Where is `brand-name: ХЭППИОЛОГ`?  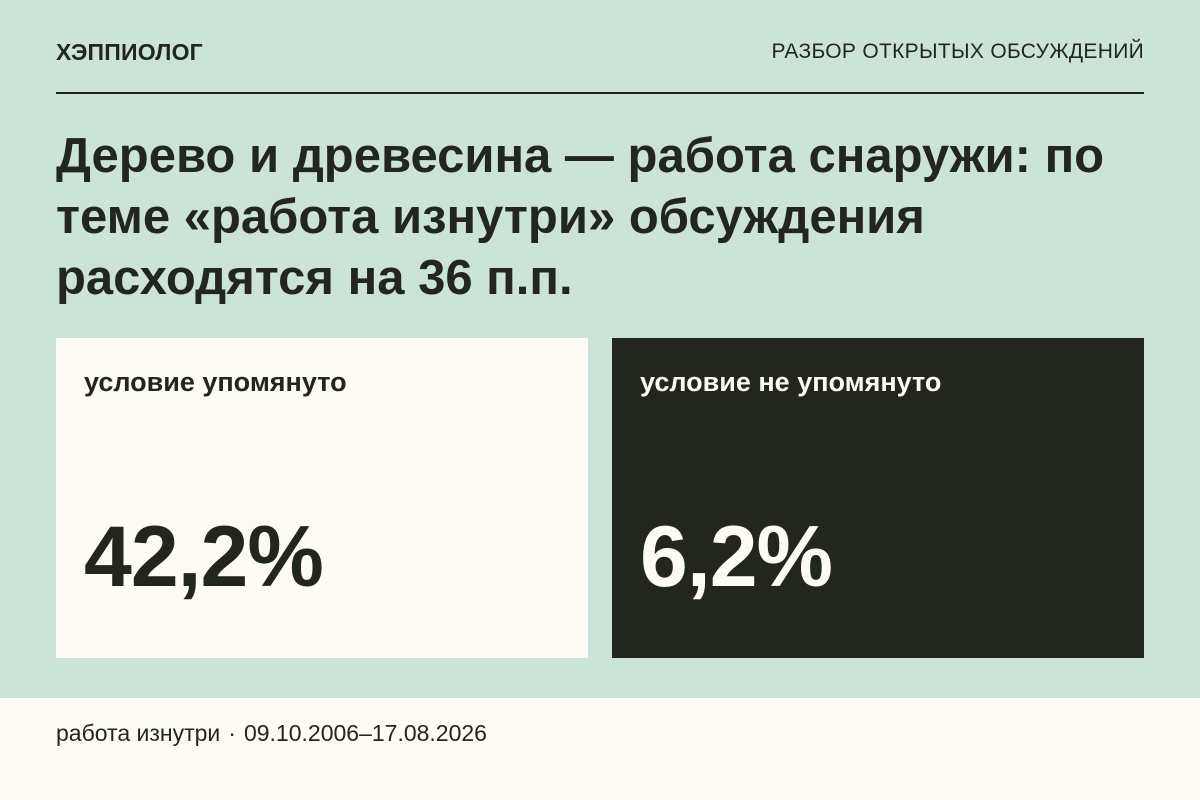 brand-name: ХЭППИОЛОГ is located at coordinates (129, 51).